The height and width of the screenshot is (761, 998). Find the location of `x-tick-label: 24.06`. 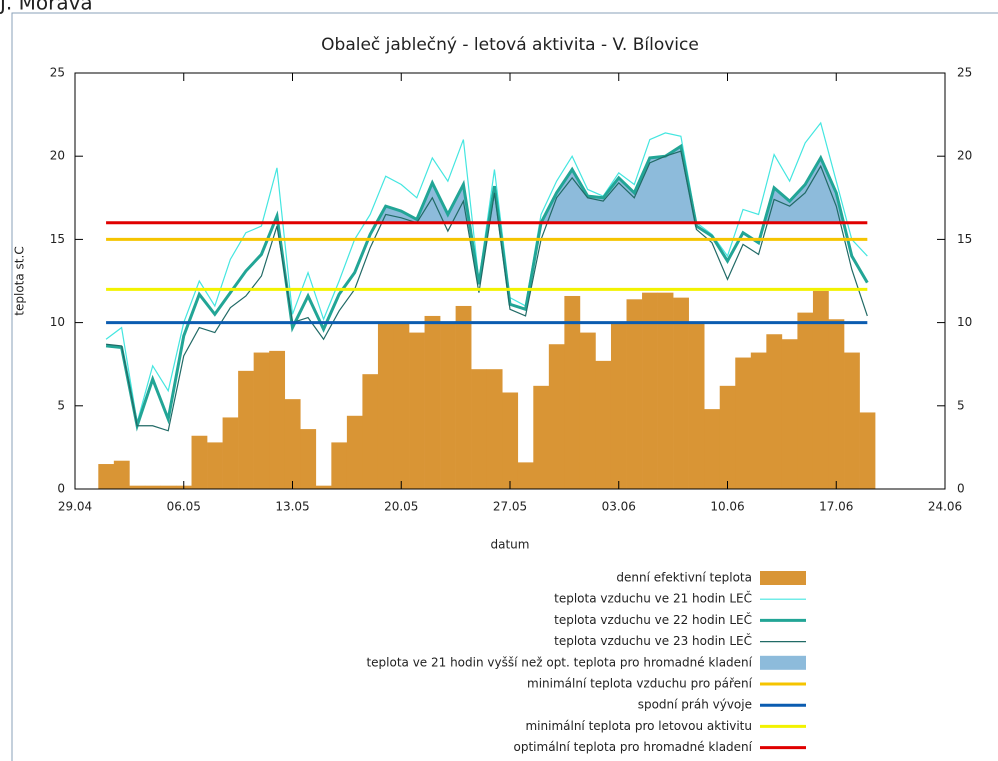

x-tick-label: 24.06 is located at coordinates (945, 507).